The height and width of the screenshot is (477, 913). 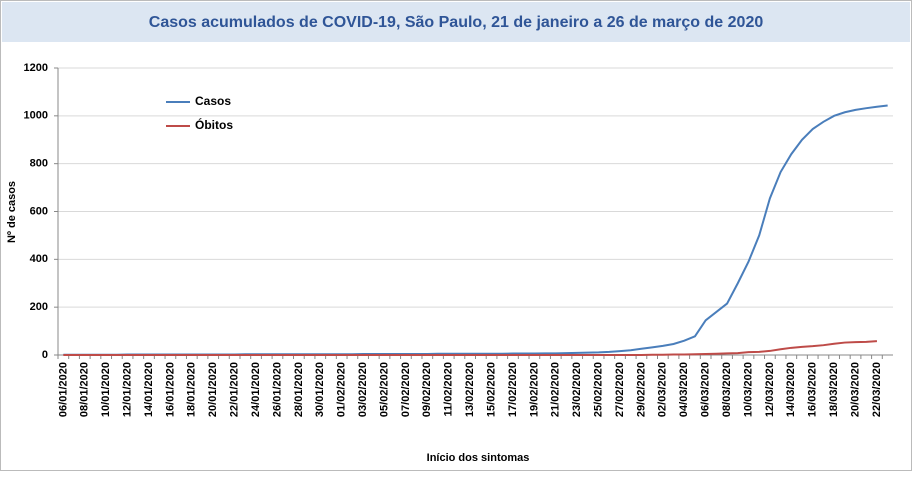 What do you see at coordinates (85, 389) in the screenshot?
I see `x-tick-label: 08/01/2020` at bounding box center [85, 389].